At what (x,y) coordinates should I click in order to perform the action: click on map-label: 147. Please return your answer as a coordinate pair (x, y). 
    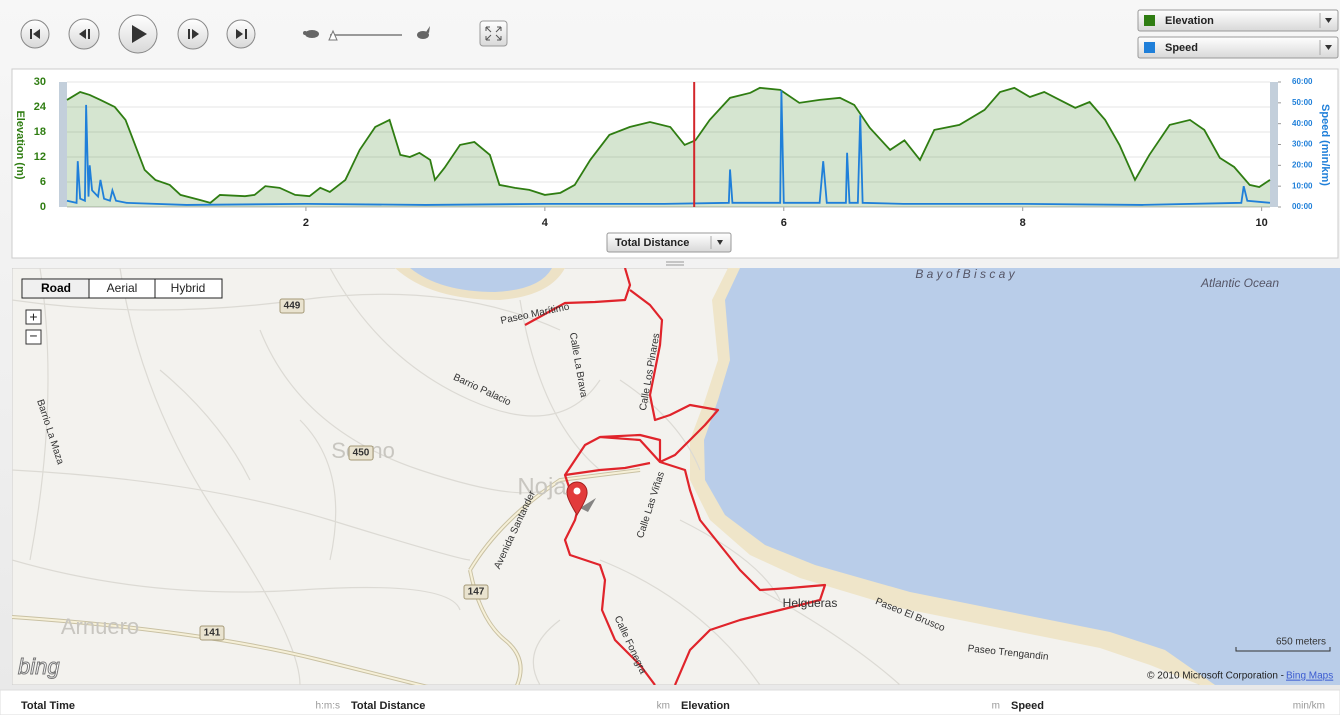
    Looking at the image, I should click on (476, 592).